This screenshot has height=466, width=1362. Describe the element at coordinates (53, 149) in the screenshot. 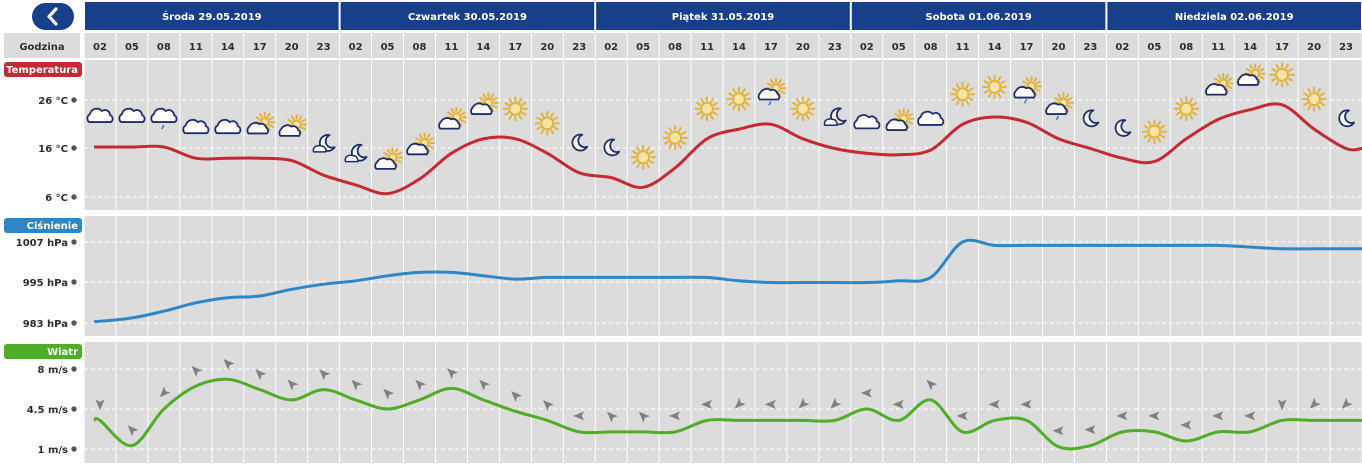

I see `y-tick-label: 16 °C` at that location.